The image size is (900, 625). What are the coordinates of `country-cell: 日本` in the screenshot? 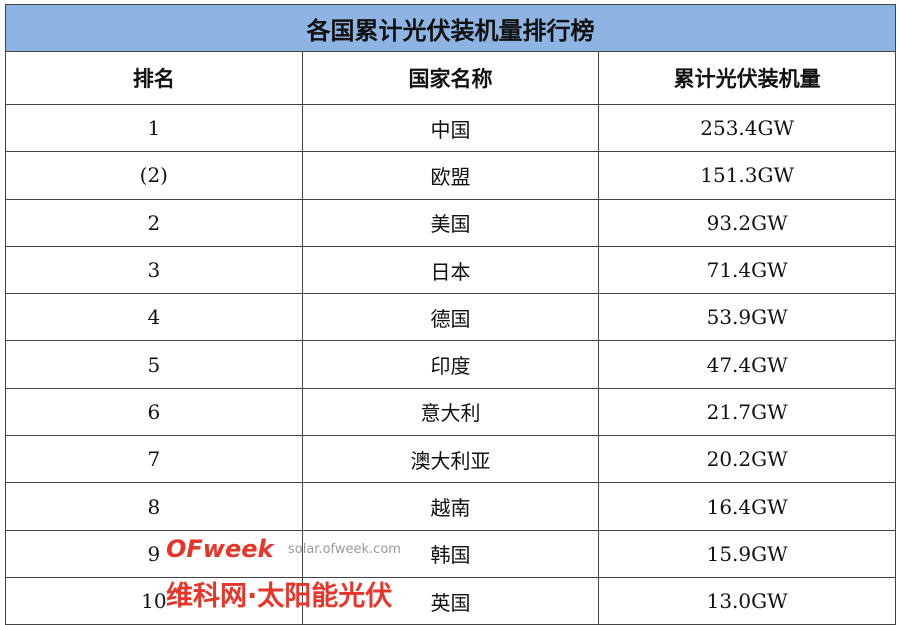 It's located at (450, 270).